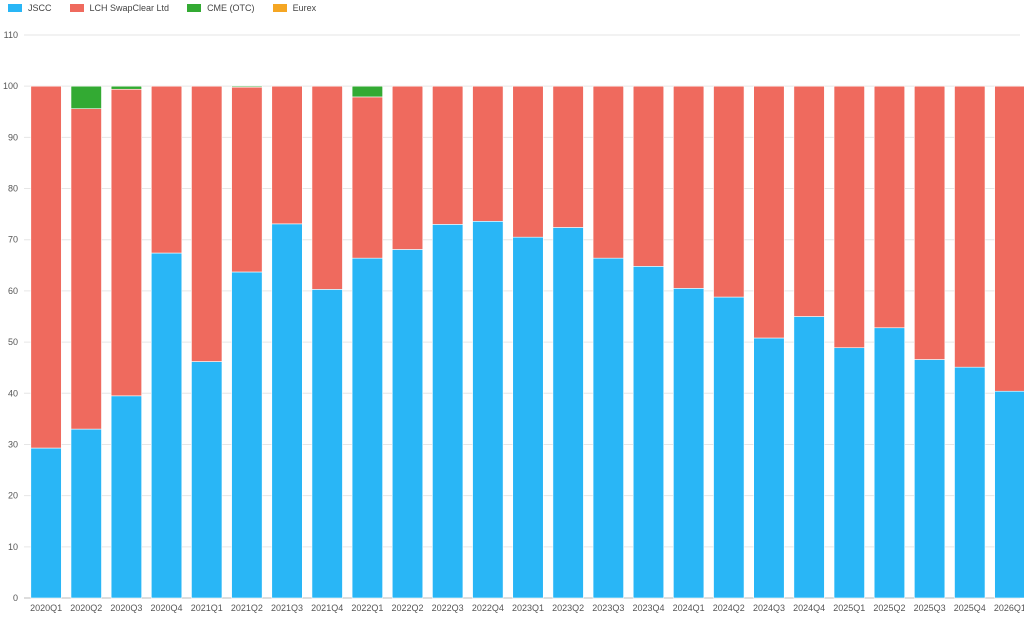 This screenshot has width=1024, height=617. Describe the element at coordinates (46, 608) in the screenshot. I see `x-tick-label: 2020Q1` at that location.